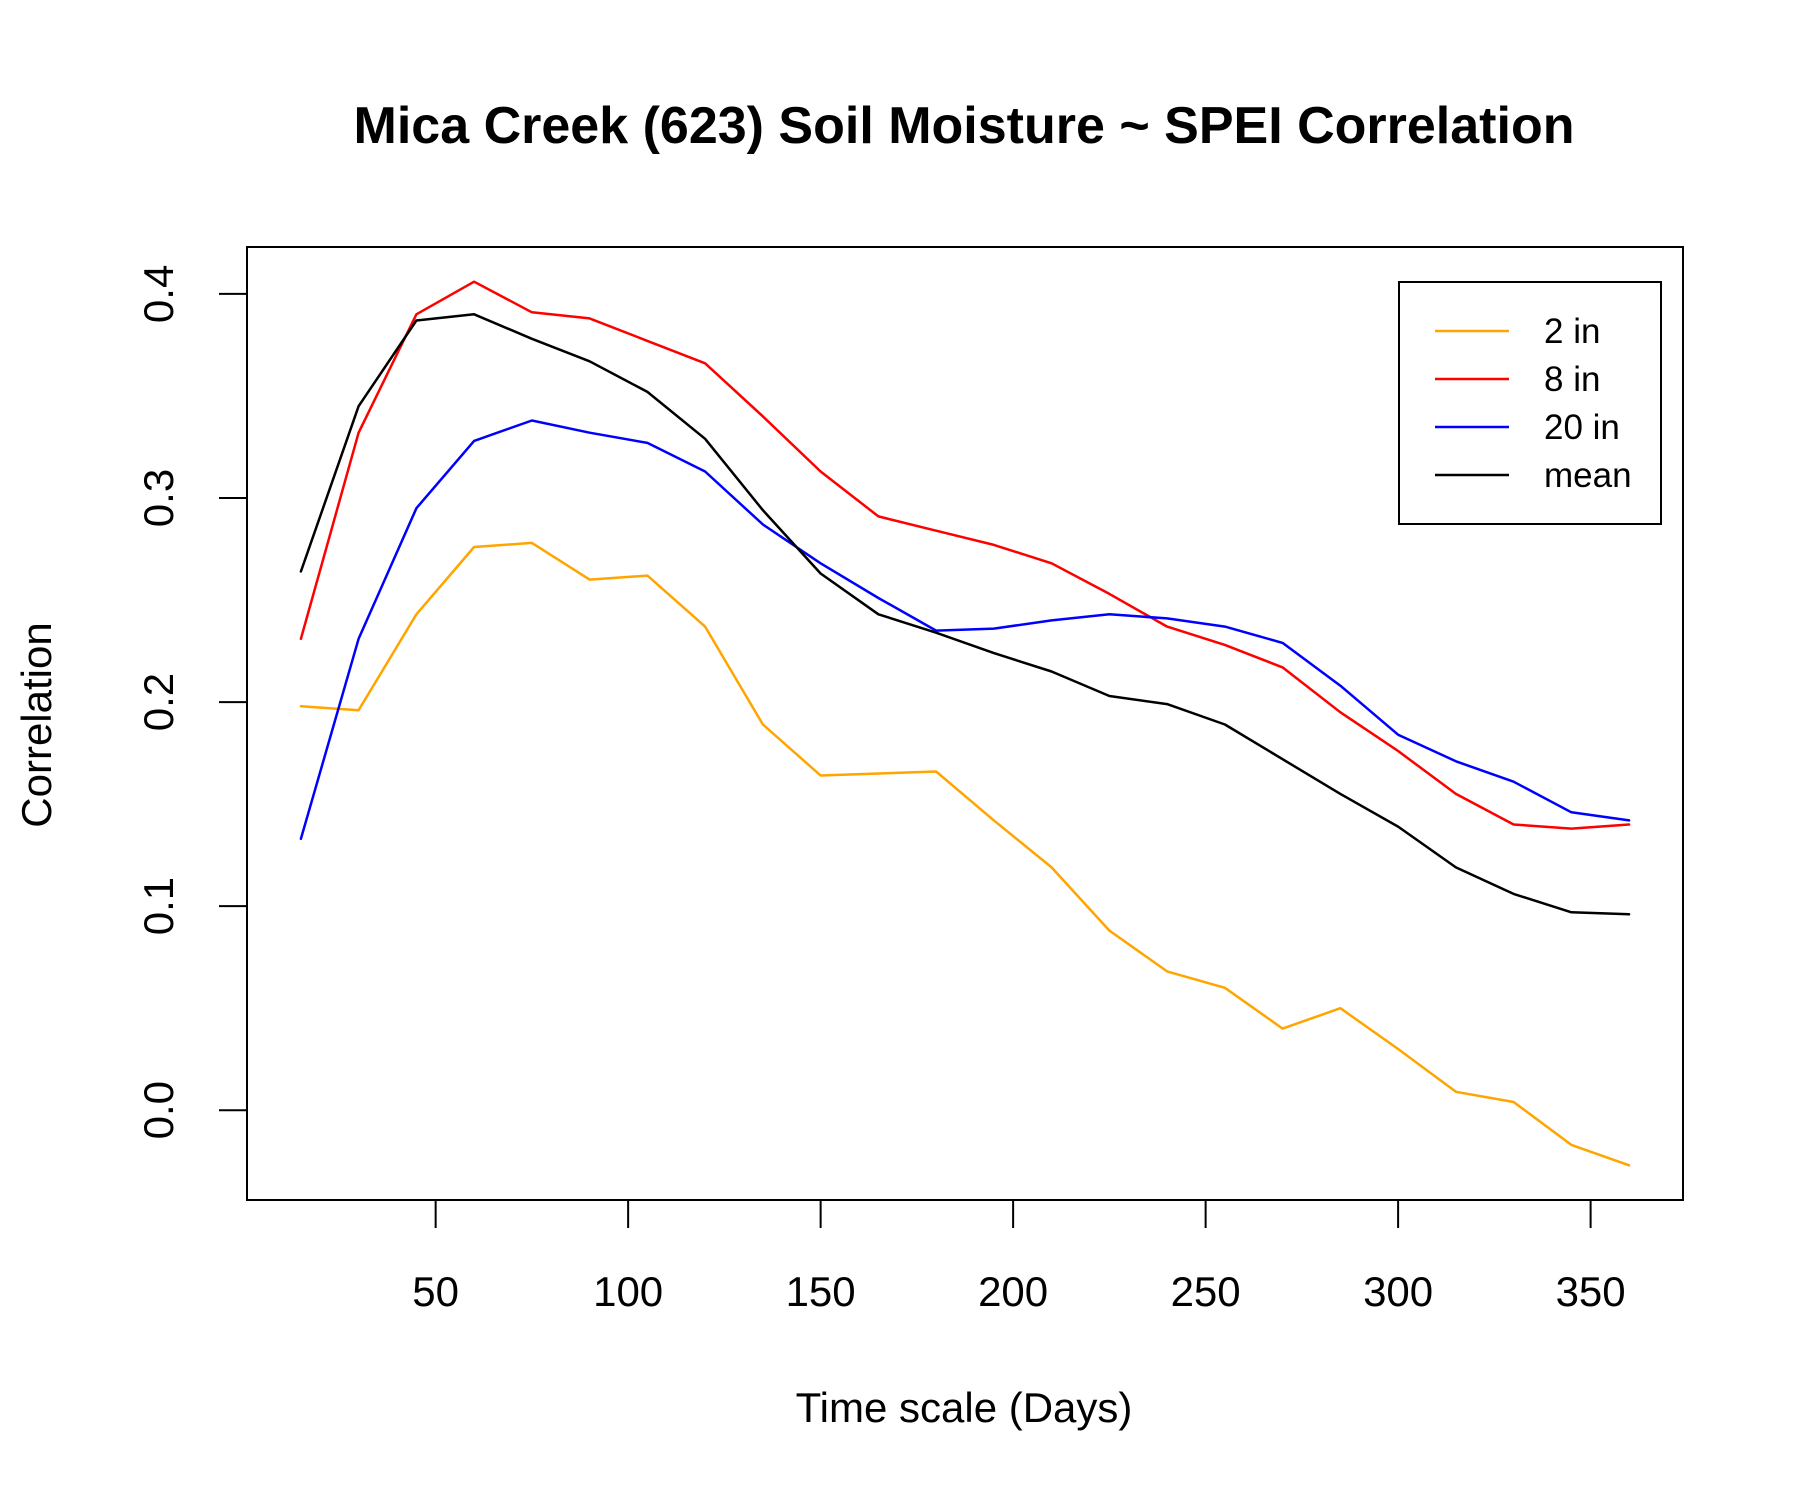 This screenshot has height=1500, width=1800. What do you see at coordinates (1398, 1291) in the screenshot?
I see `x-tick-label: 300` at bounding box center [1398, 1291].